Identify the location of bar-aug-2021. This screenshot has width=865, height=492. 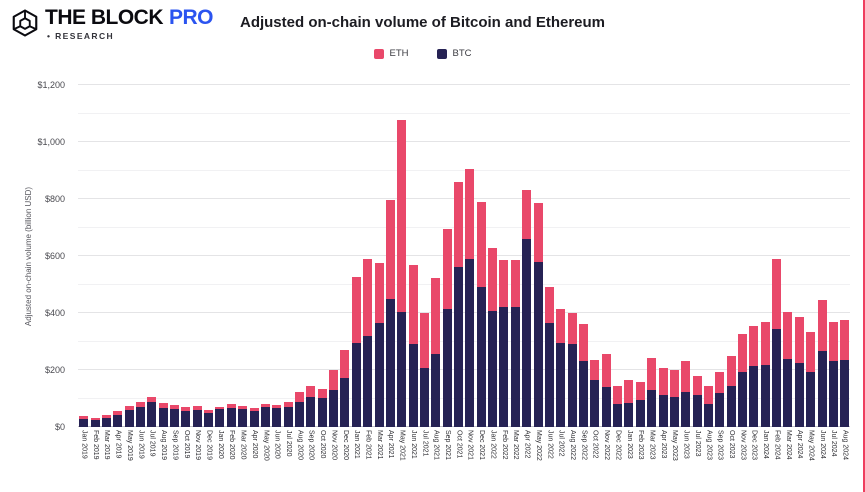
(435, 256).